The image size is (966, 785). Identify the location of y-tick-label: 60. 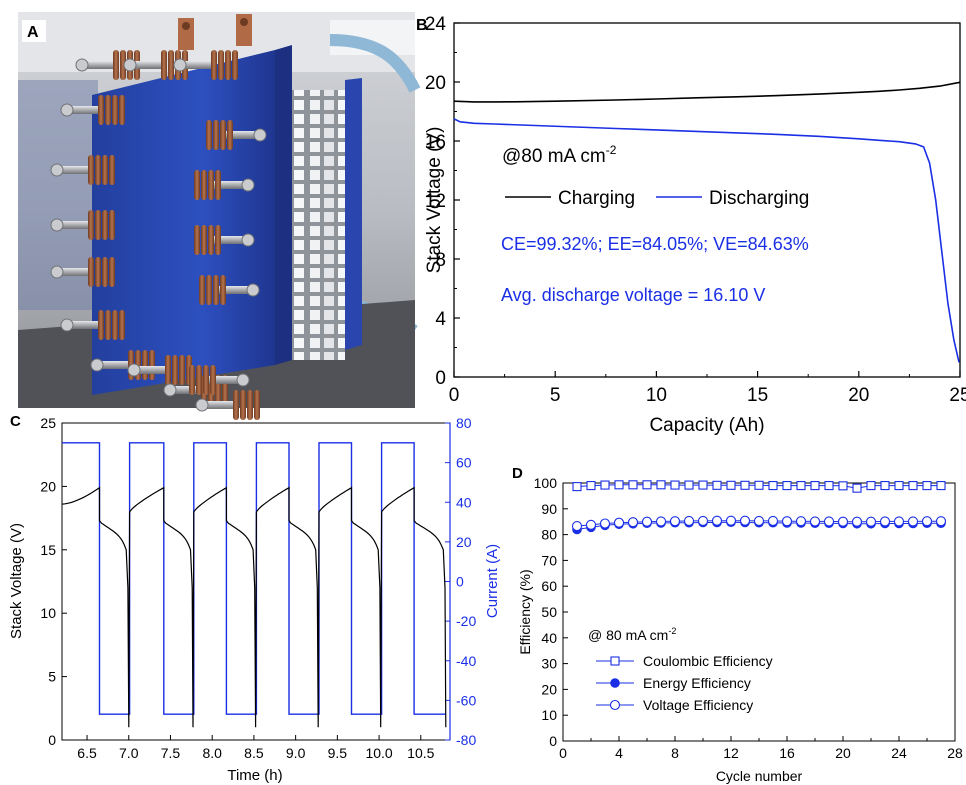
(549, 586).